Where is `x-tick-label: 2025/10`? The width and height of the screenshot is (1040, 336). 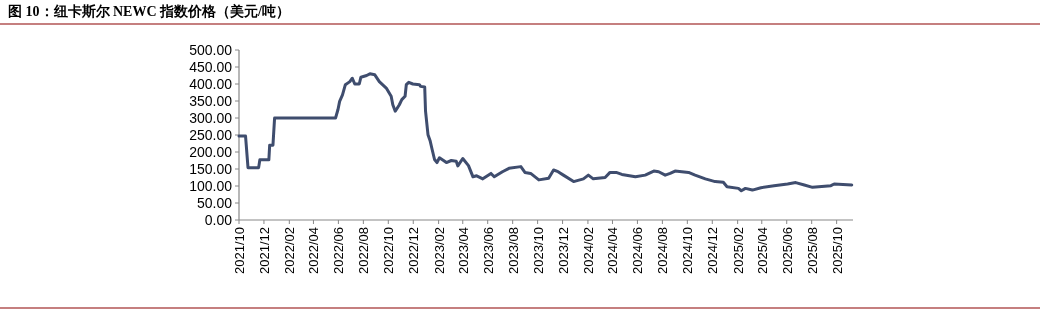
x-tick-label: 2025/10 is located at coordinates (837, 250).